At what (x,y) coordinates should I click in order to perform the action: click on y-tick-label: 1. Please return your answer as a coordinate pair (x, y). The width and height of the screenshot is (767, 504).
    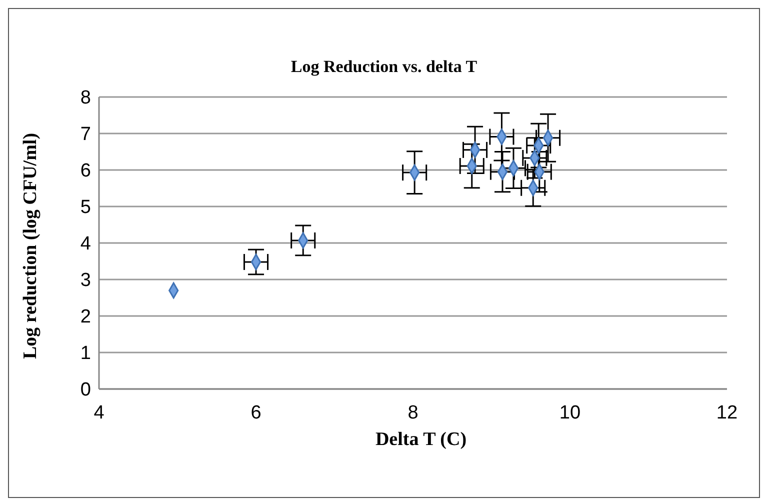
    Looking at the image, I should click on (85, 353).